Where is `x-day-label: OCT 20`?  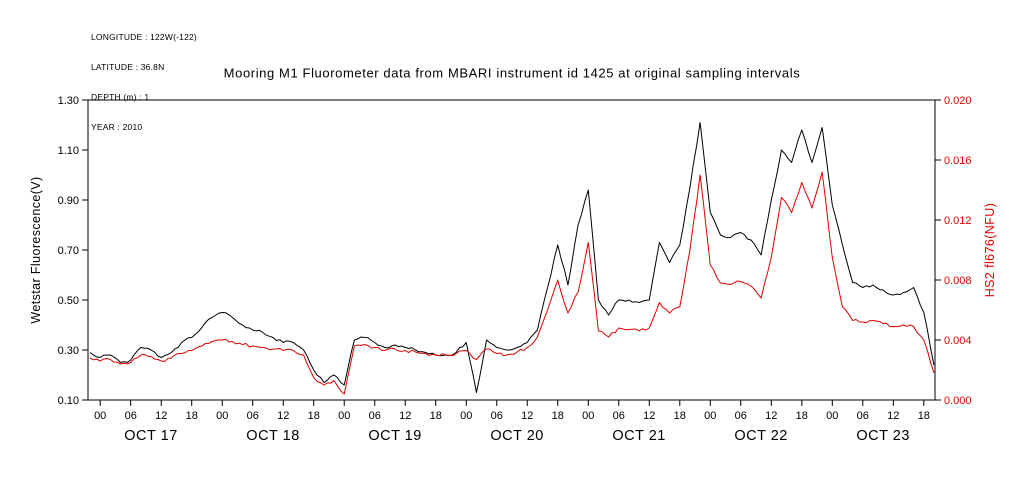
x-day-label: OCT 20 is located at coordinates (517, 436).